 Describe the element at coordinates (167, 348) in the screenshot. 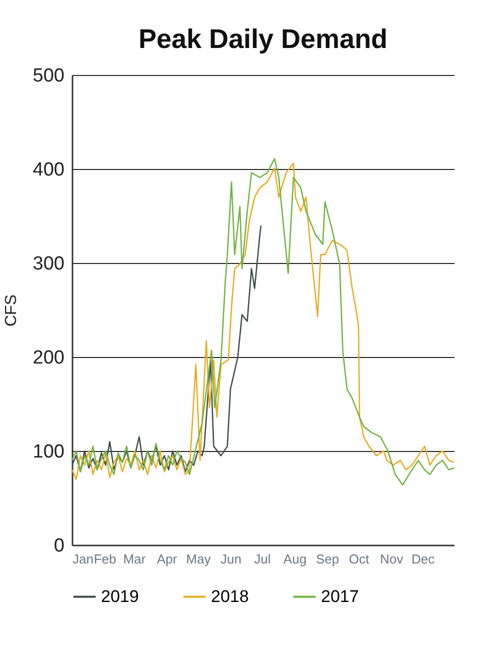

I see `line-series` at that location.